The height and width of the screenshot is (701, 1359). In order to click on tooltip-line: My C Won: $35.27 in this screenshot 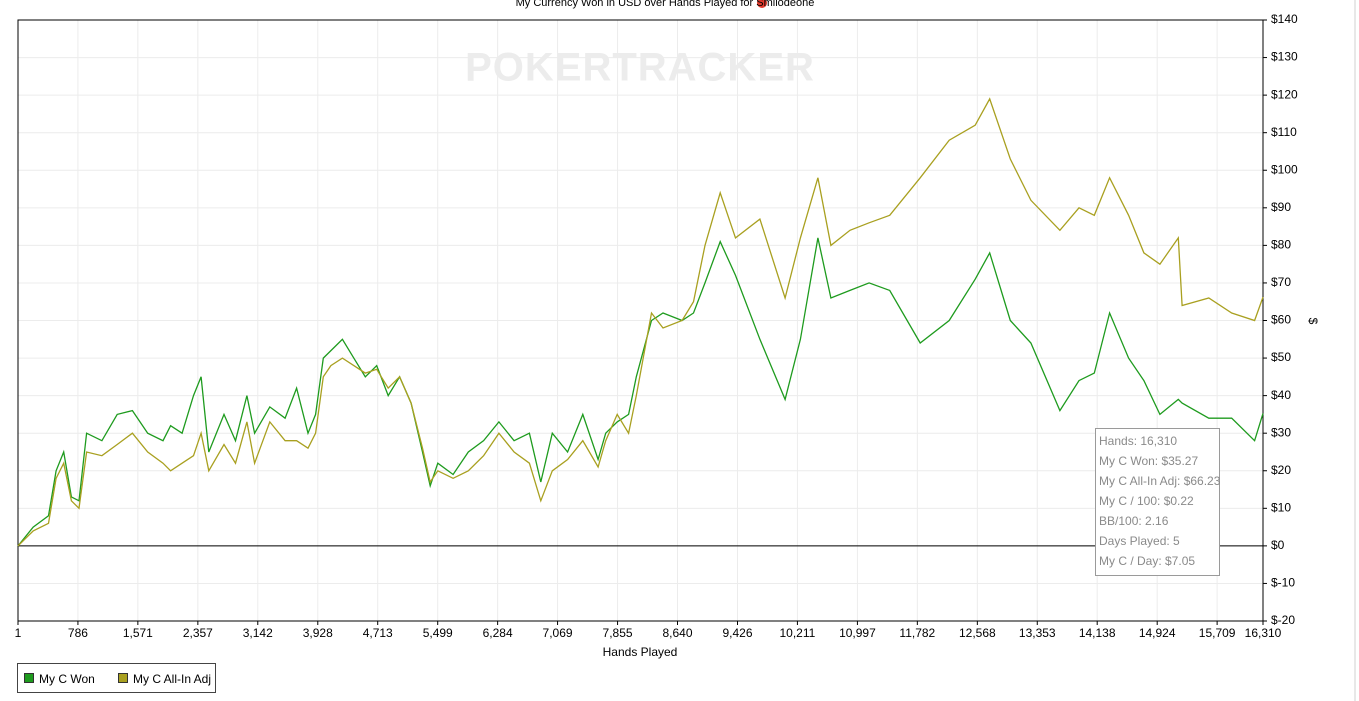, I will do `click(1149, 461)`.